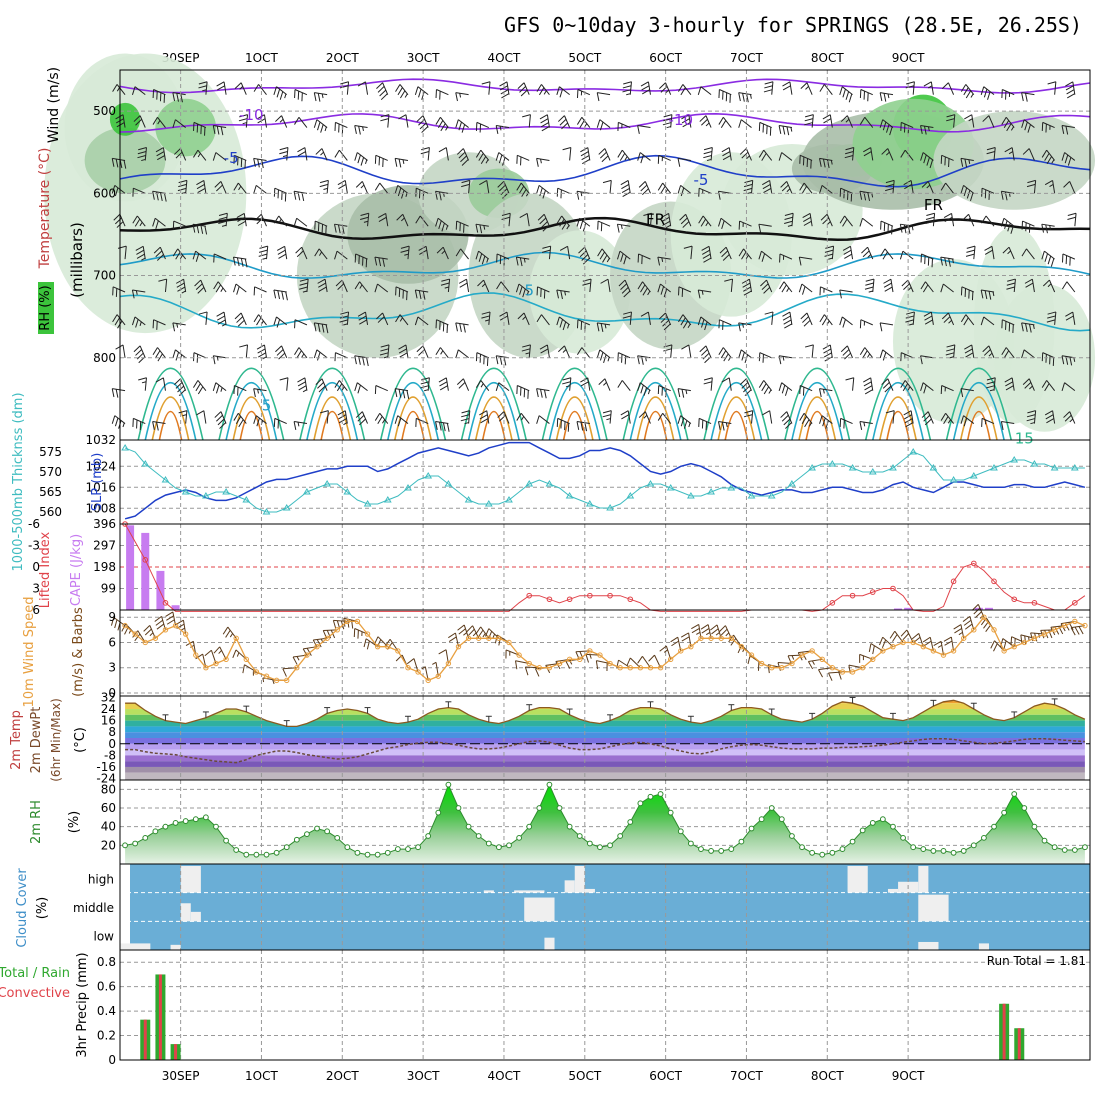 The image size is (1100, 1100). Describe the element at coordinates (104, 937) in the screenshot. I see `cloud-level-label: low` at that location.